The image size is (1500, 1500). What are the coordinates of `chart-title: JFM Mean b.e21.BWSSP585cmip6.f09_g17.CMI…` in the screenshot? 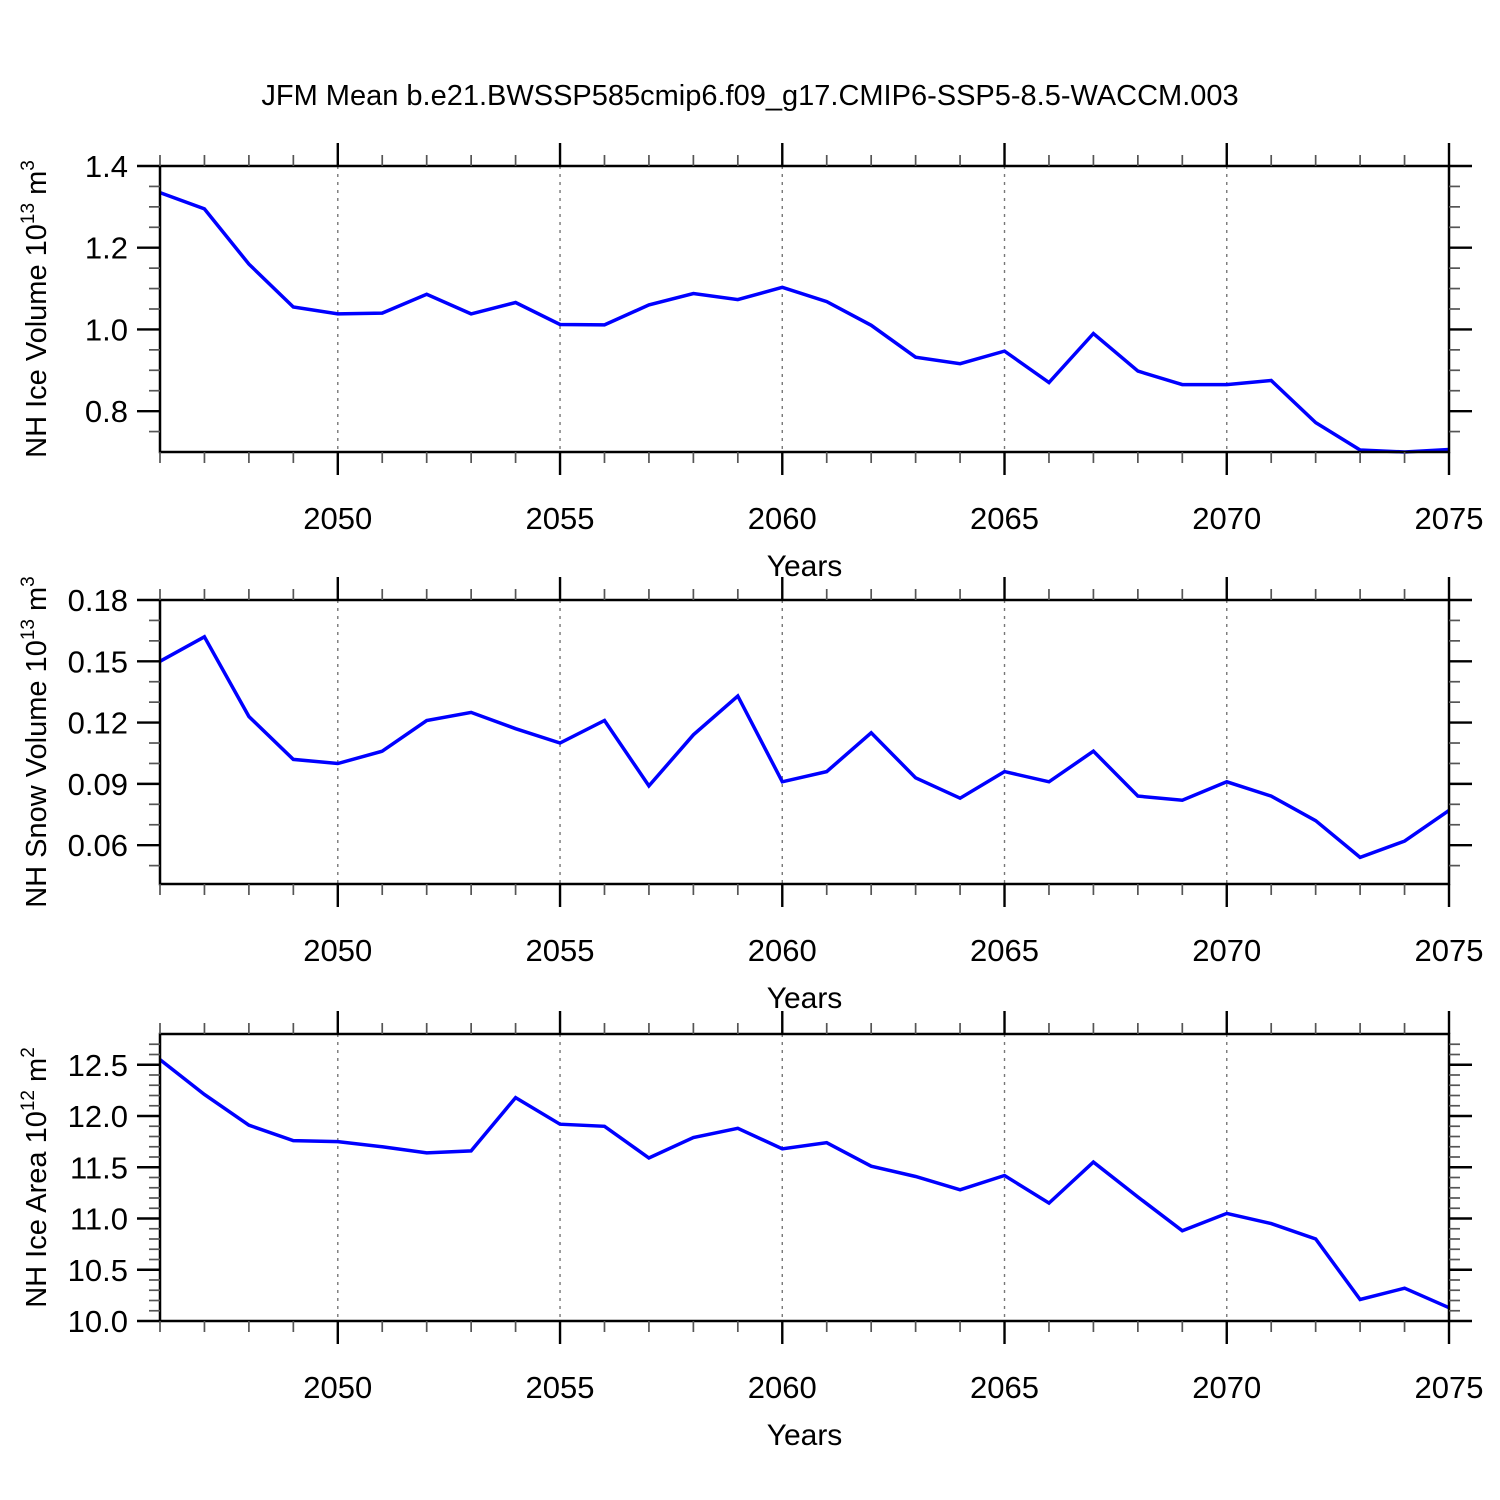 It's located at (750, 96).